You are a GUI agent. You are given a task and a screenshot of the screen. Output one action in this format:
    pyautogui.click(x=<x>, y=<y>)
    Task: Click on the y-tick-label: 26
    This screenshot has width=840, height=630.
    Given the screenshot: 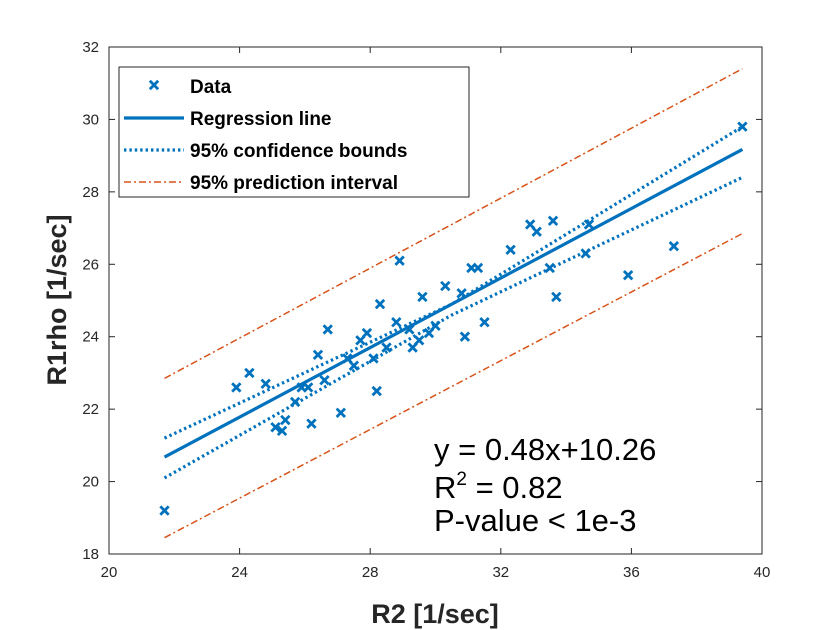 What is the action you would take?
    pyautogui.click(x=90, y=264)
    